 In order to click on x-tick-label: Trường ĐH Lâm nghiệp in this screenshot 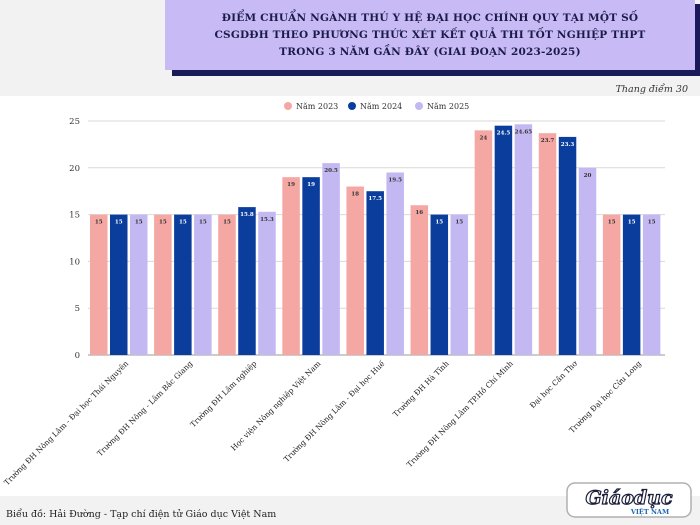, I will do `click(223, 394)`.